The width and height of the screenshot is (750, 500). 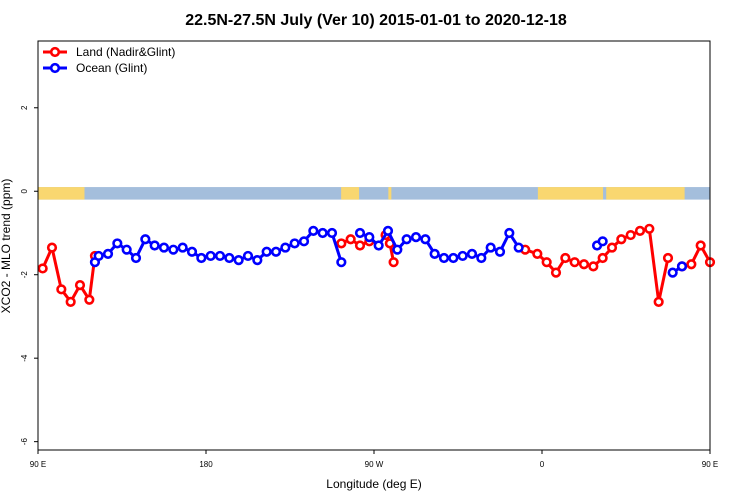 What do you see at coordinates (111, 68) in the screenshot?
I see `legend-ocean-label: Ocean (Glint)` at bounding box center [111, 68].